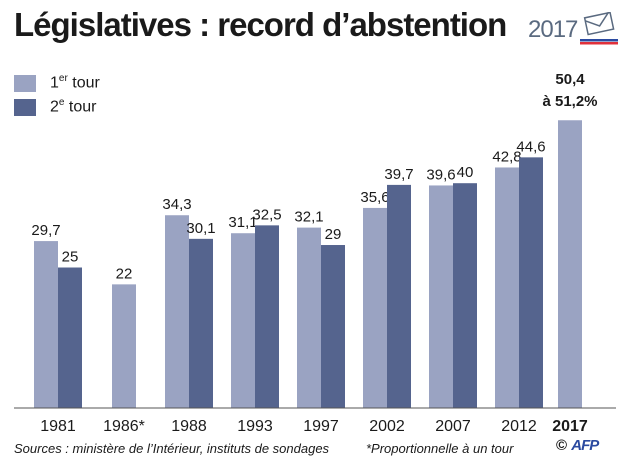 This screenshot has height=469, width=630. Describe the element at coordinates (440, 448) in the screenshot. I see `footnote-proportional: *Proportionnelle à un tour` at that location.